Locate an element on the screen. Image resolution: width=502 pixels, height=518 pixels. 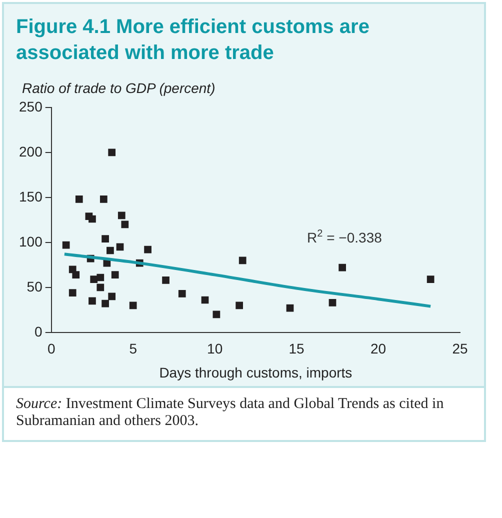
x-tick-label: 0 is located at coordinates (51, 348).